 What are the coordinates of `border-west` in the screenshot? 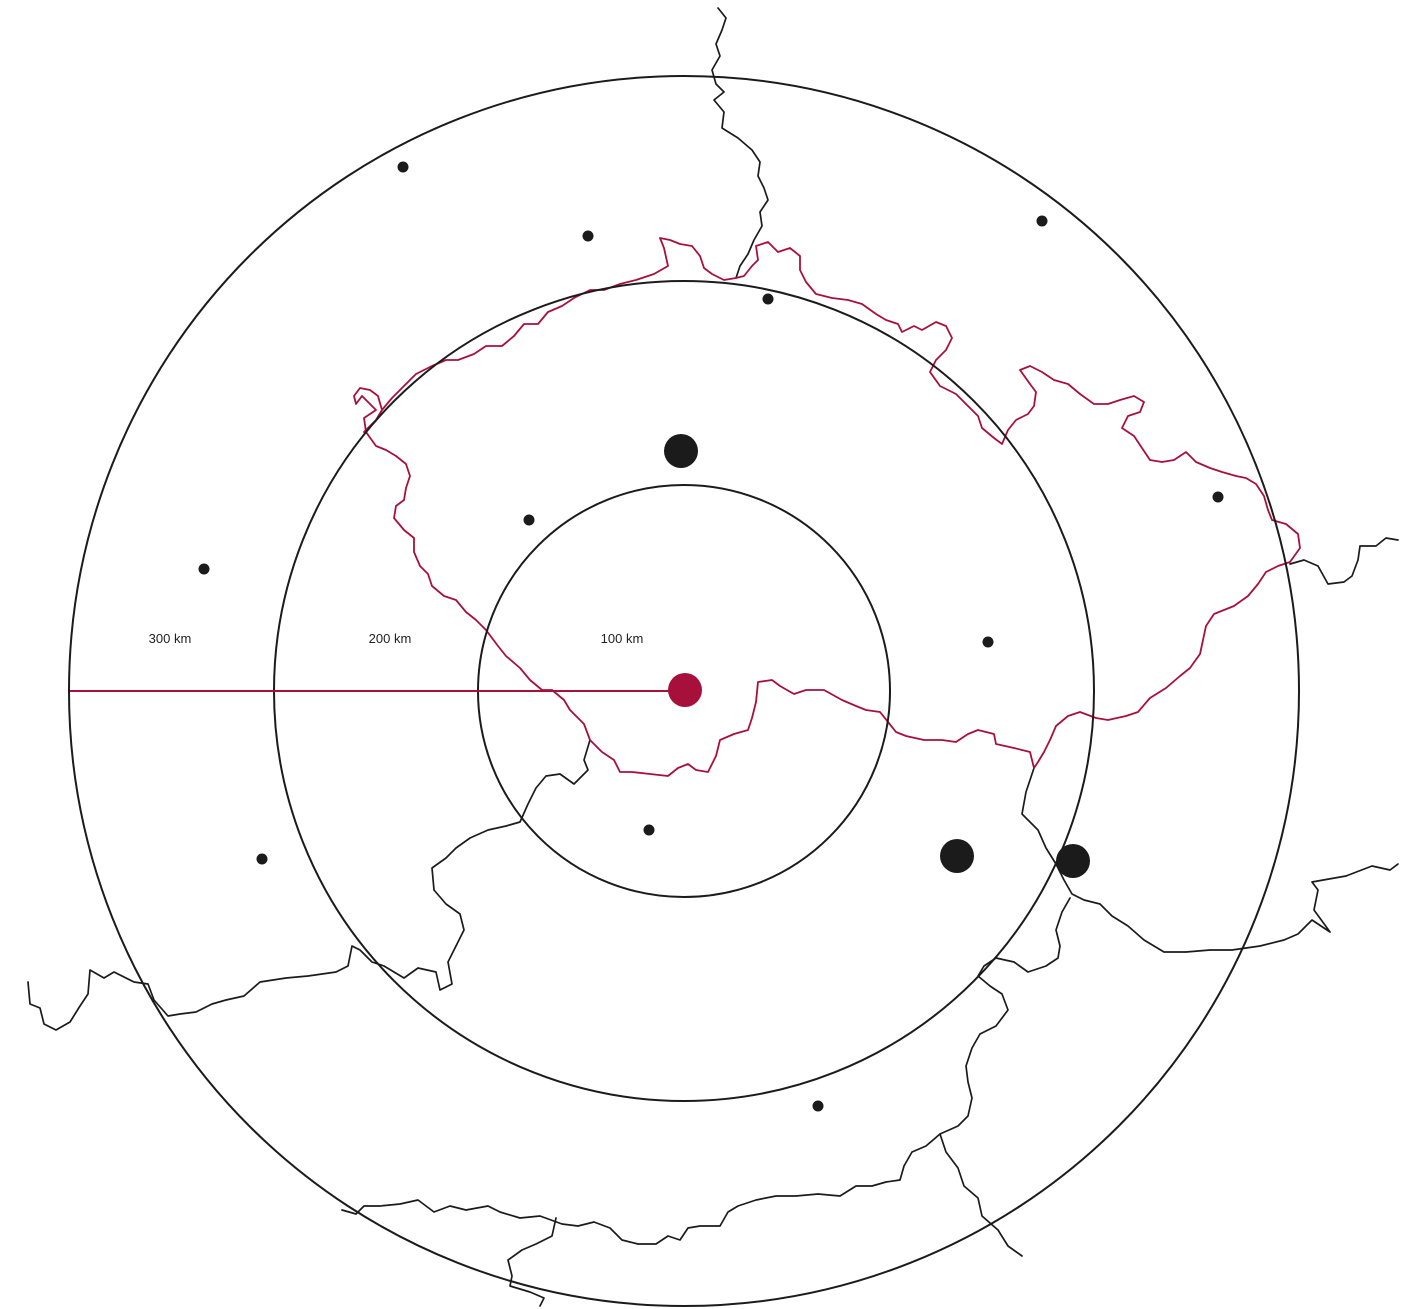 It's located at (309, 885).